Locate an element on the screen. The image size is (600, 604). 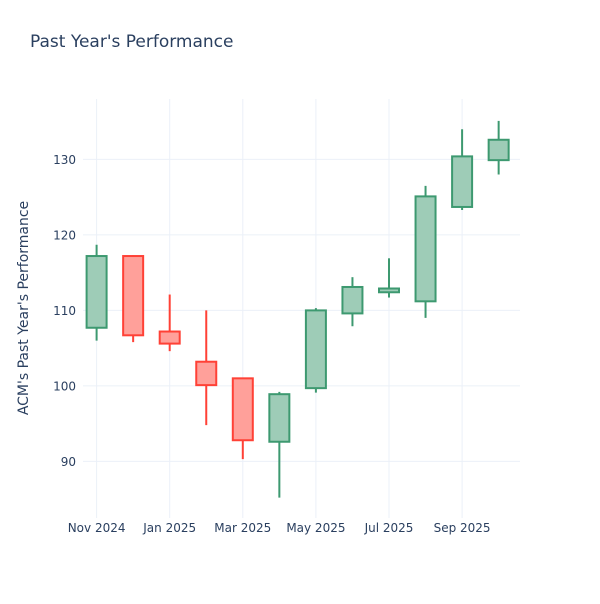
x-tick-label: Sep 2025 is located at coordinates (462, 528).